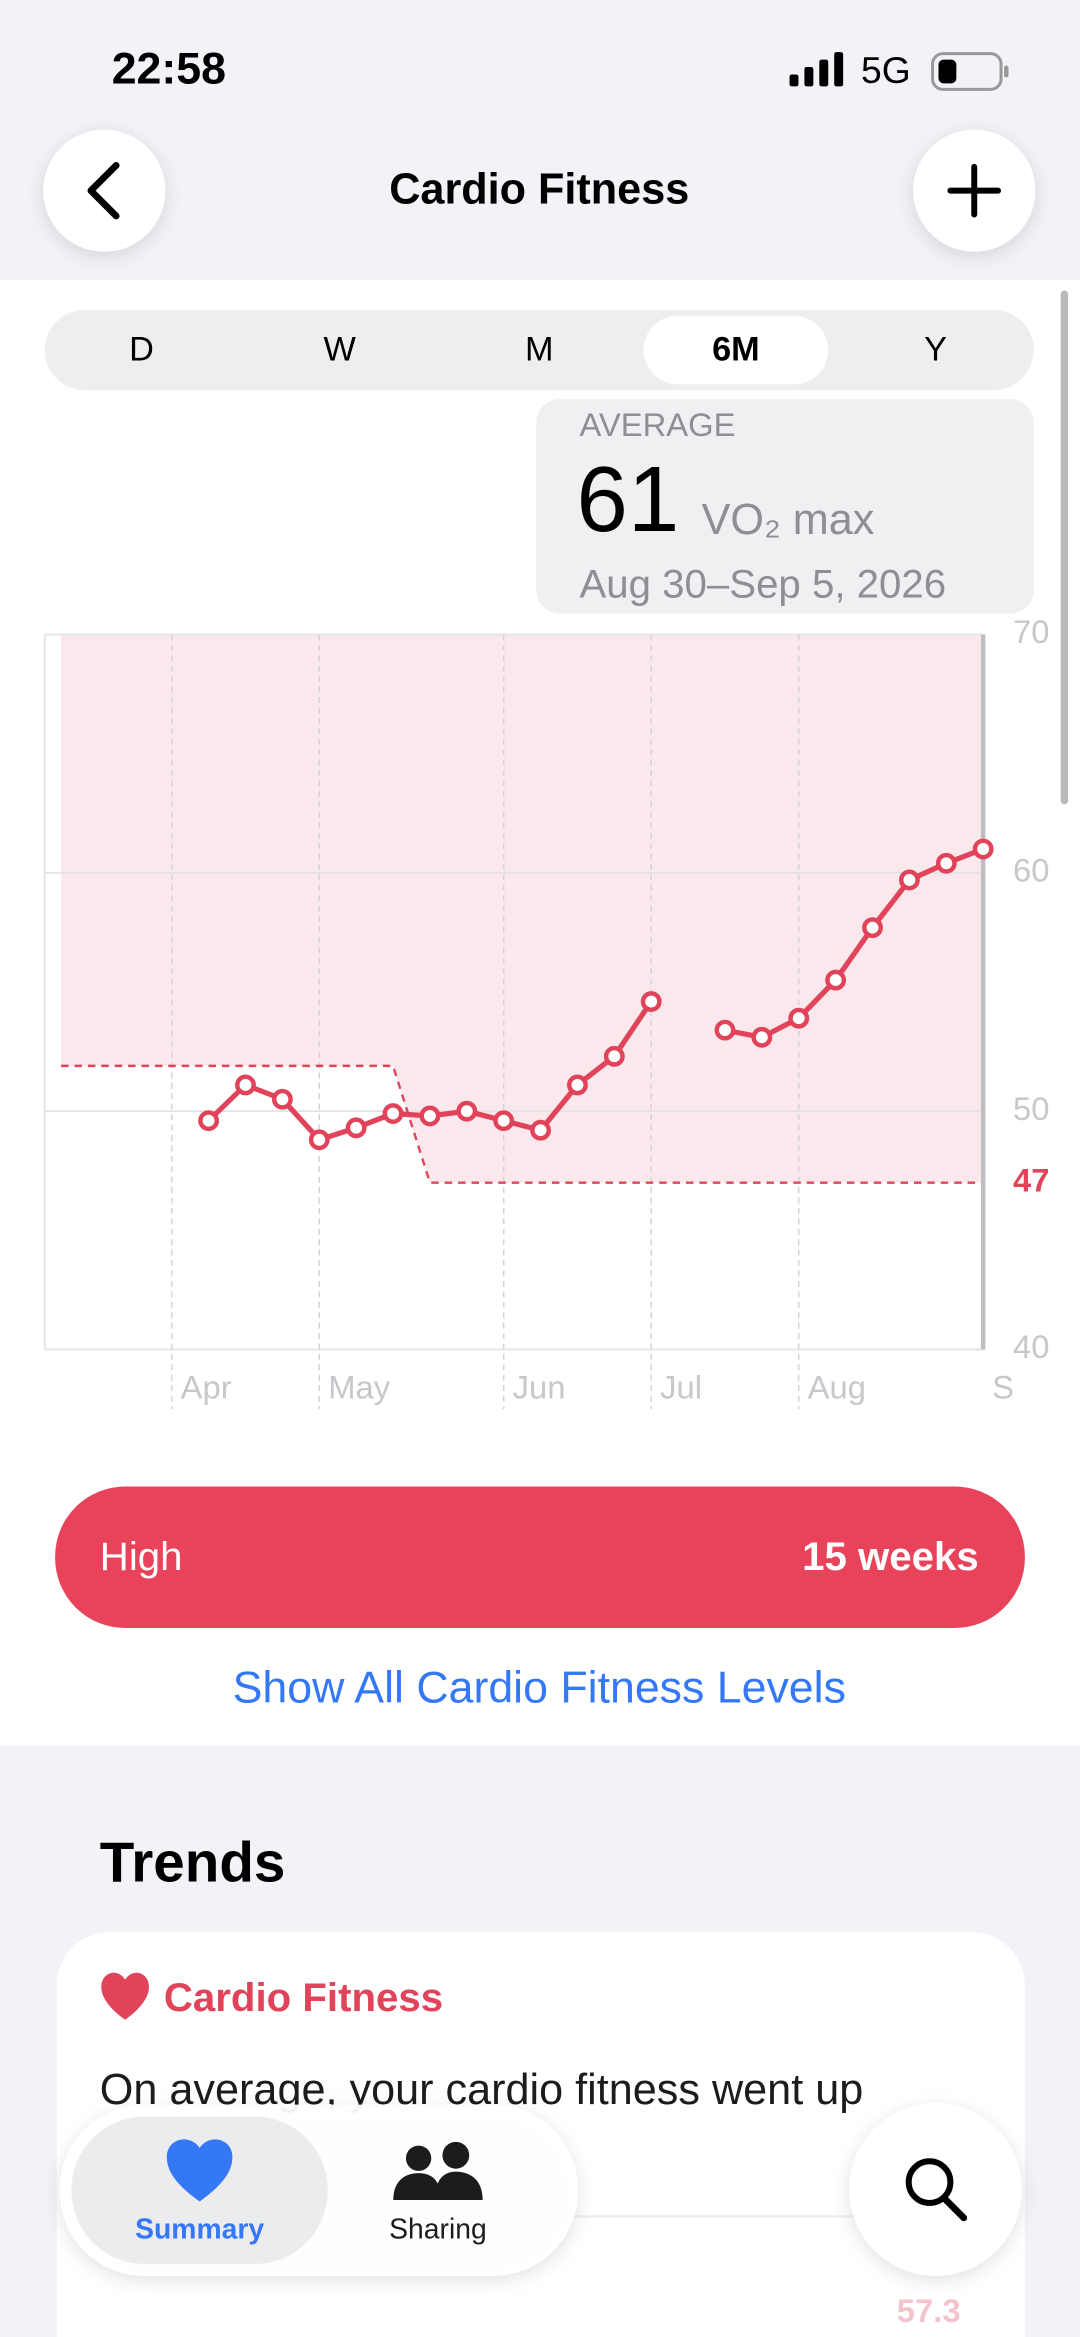 The image size is (1080, 2337). I want to click on x-tick-label: Aug, so click(837, 1386).